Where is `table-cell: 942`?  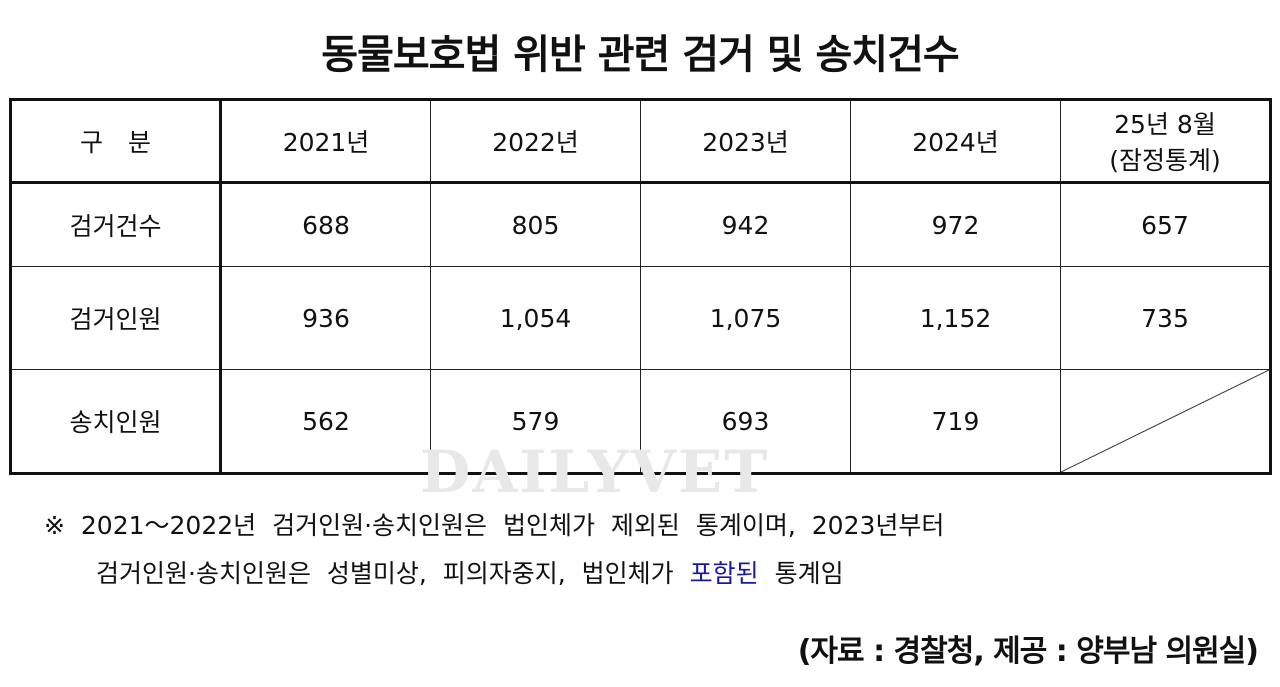 table-cell: 942 is located at coordinates (745, 224).